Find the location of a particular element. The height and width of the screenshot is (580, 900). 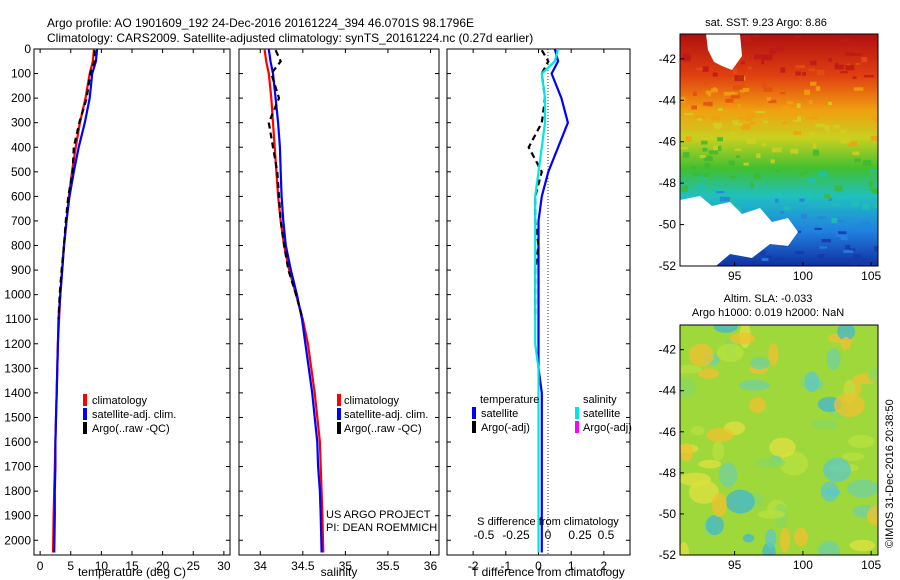

cloud-mask is located at coordinates (697, 247).